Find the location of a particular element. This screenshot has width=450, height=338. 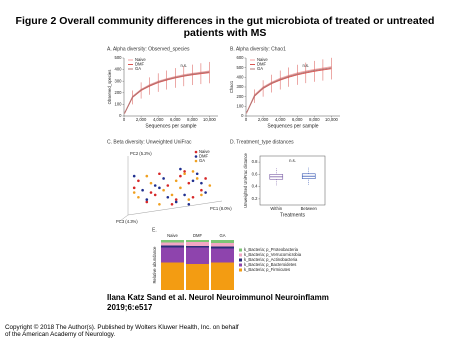

panel-title: D. Treatment_type distances is located at coordinates (262, 142).